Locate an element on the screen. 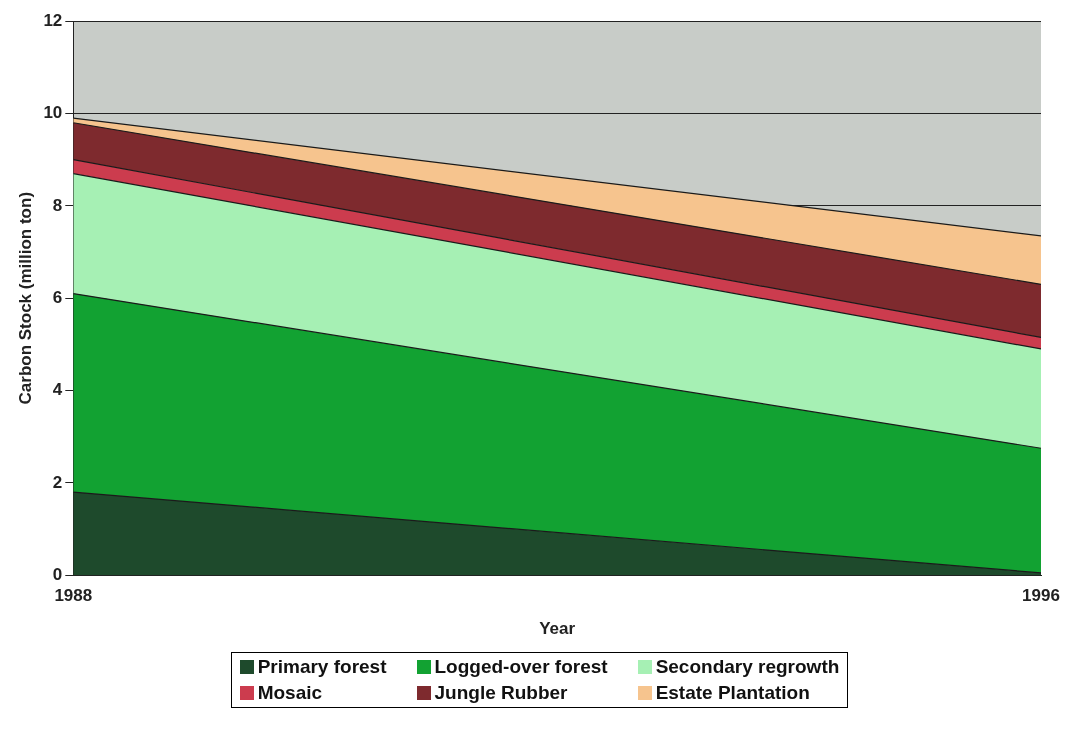  legend-label: Estate Plantation is located at coordinates (732, 693).